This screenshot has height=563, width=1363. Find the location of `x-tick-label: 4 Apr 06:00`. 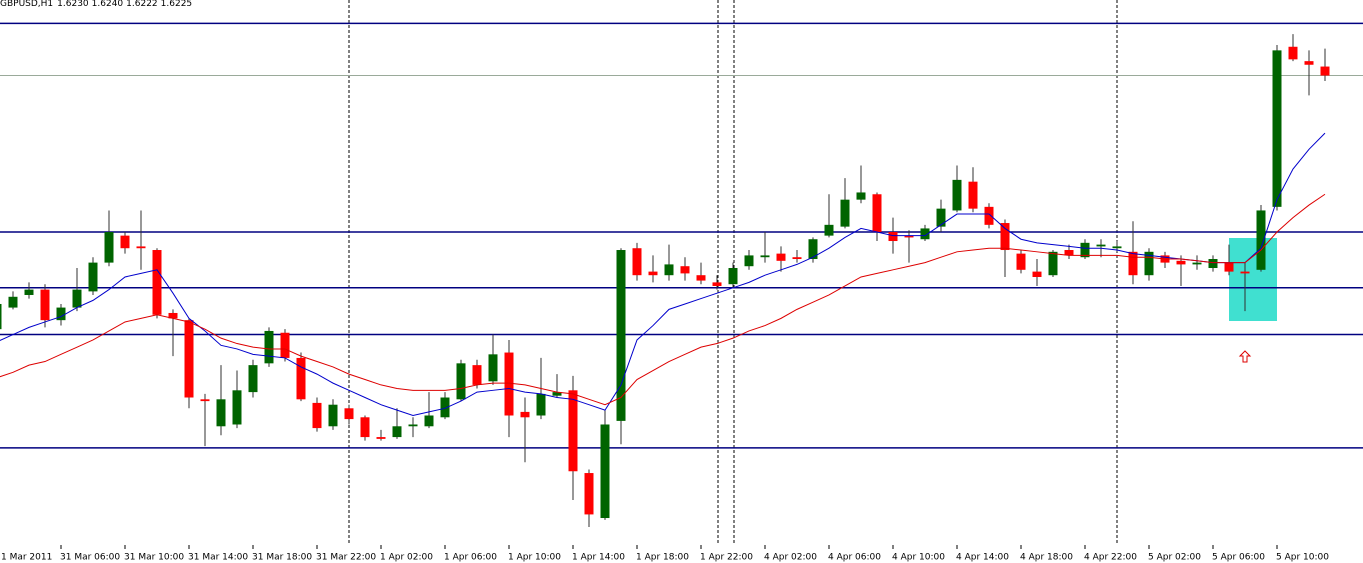

x-tick-label: 4 Apr 06:00 is located at coordinates (854, 558).